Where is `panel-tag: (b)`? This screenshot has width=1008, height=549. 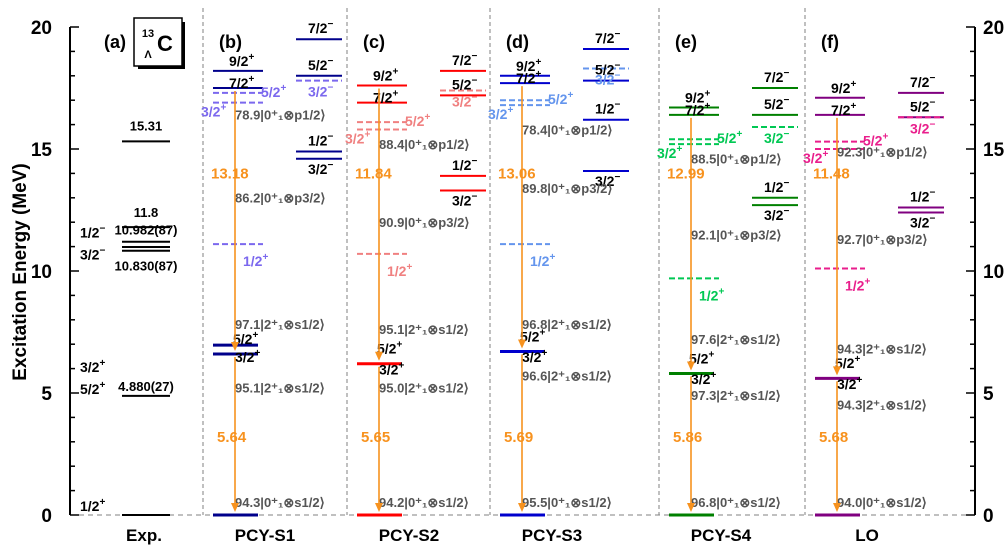 panel-tag: (b) is located at coordinates (230, 42).